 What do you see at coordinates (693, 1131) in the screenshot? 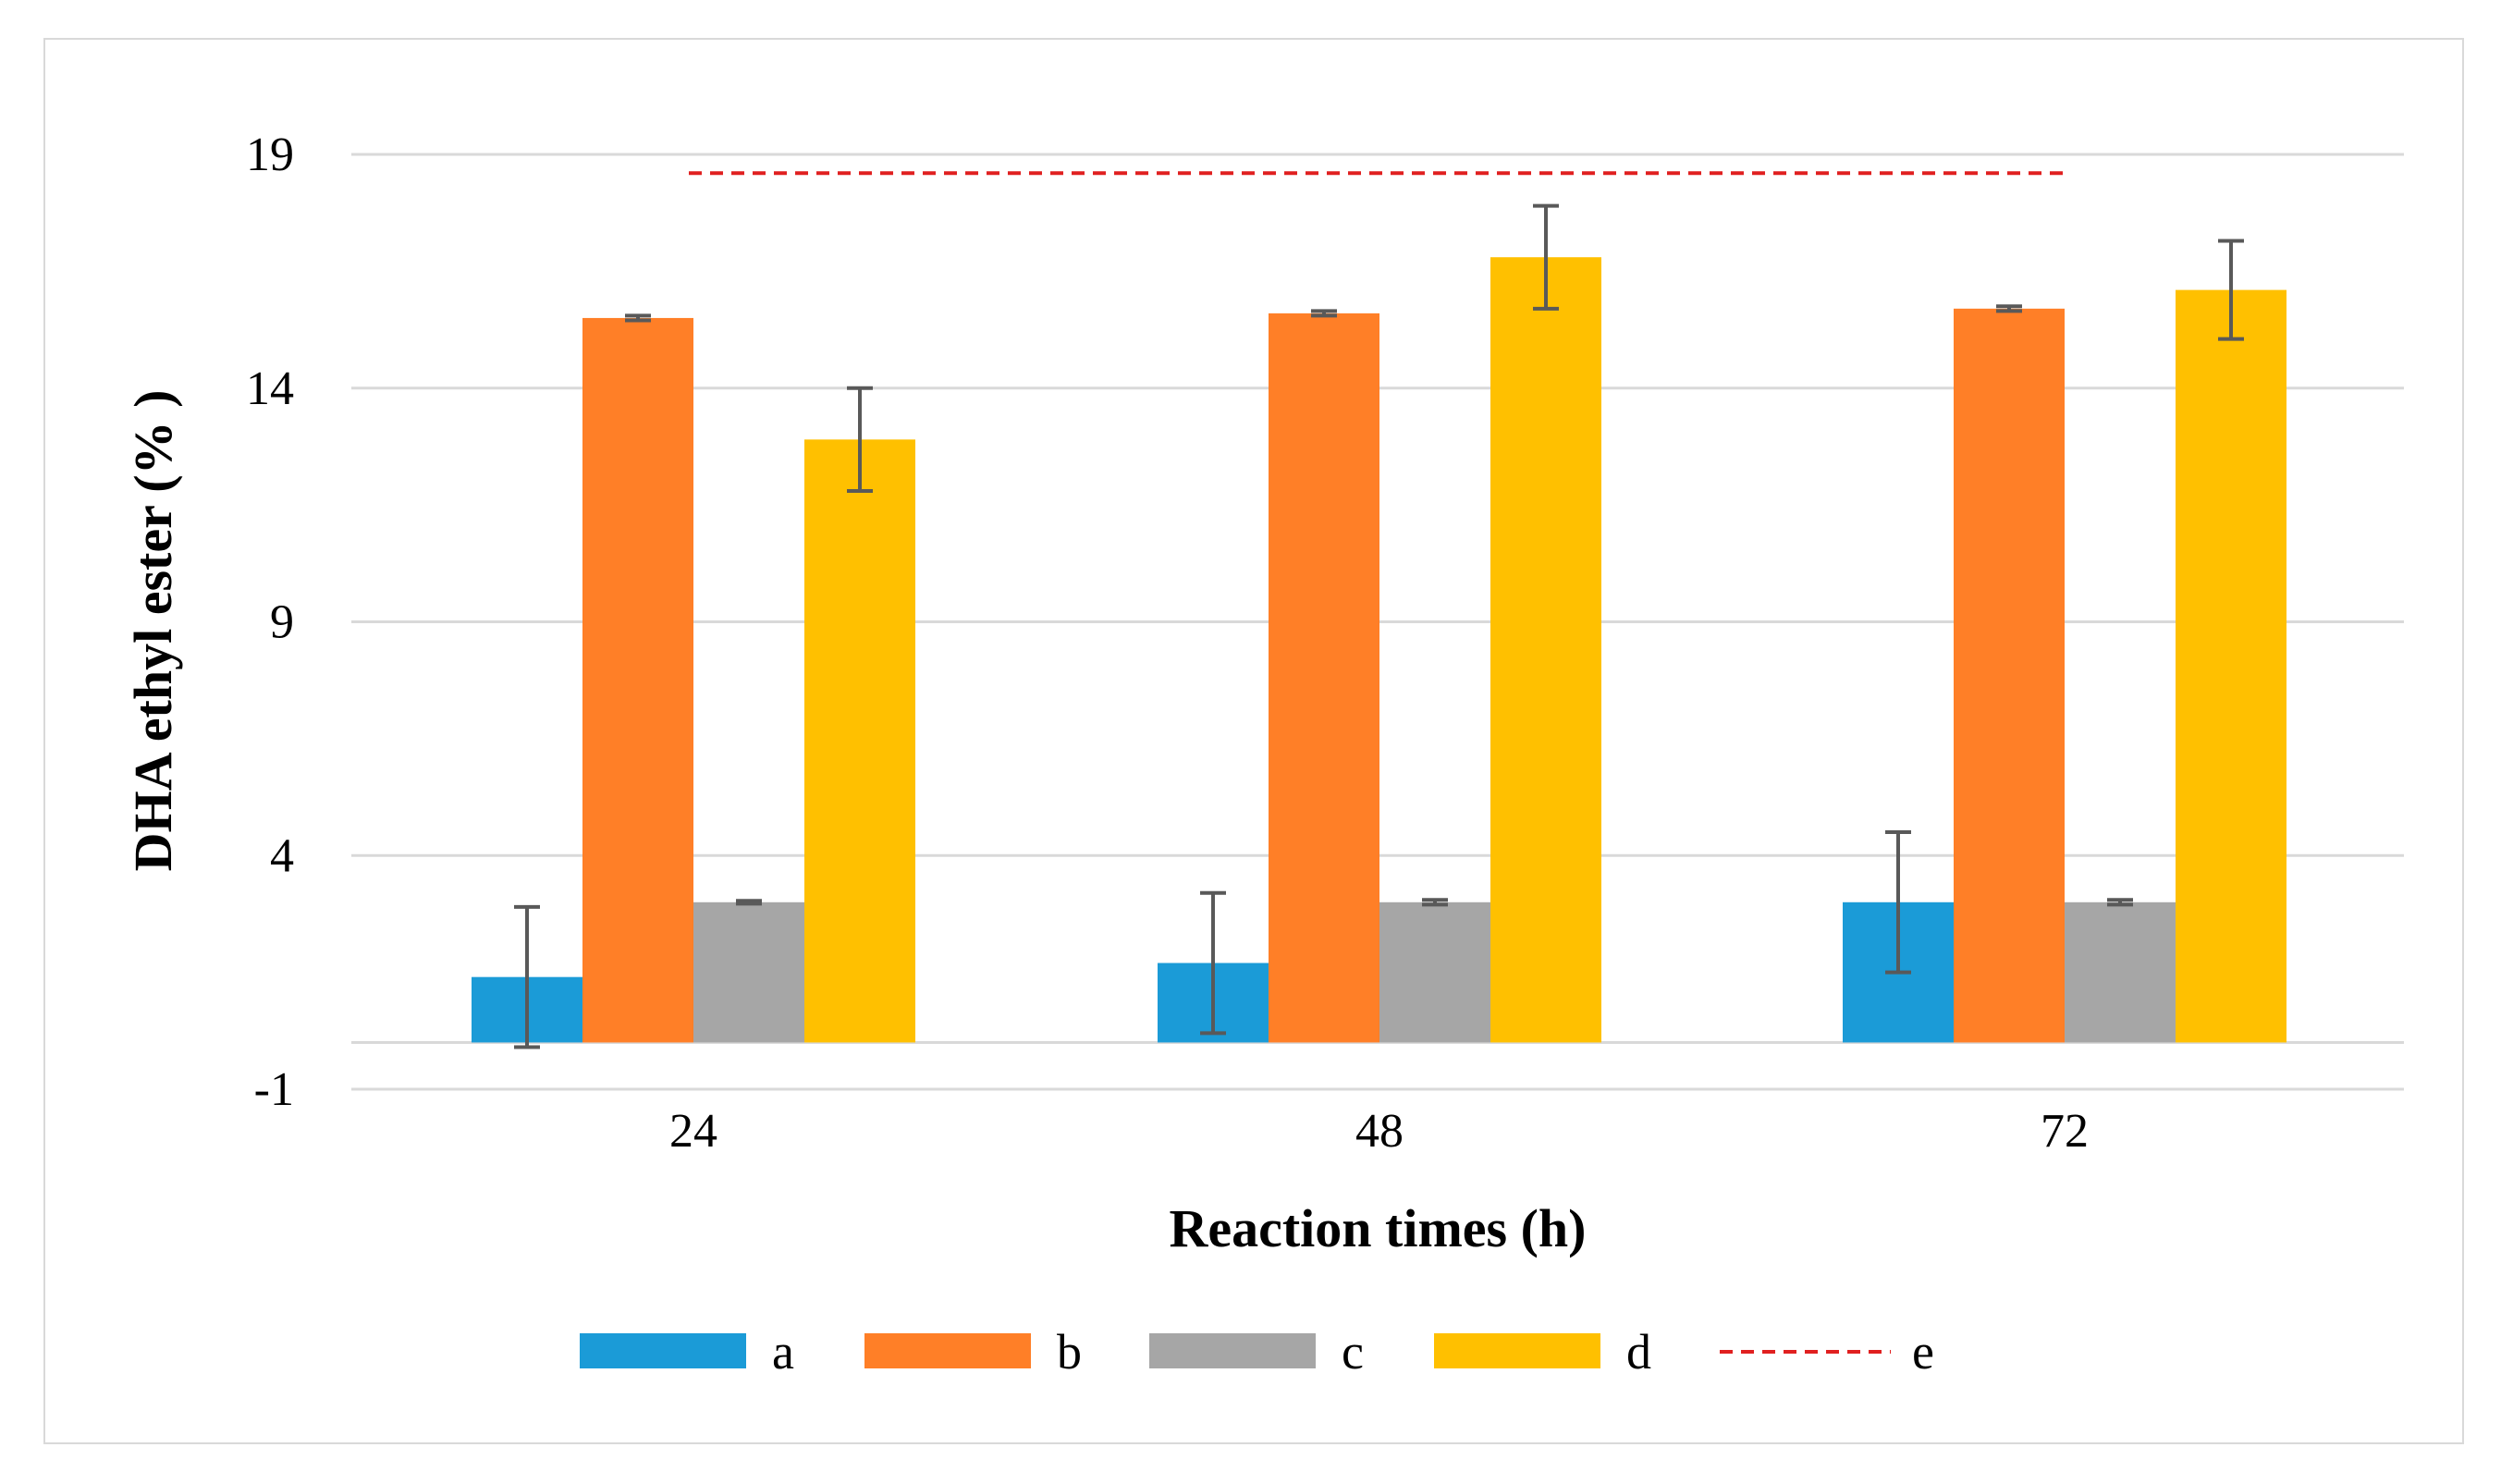
I see `x-tick-label: 24` at bounding box center [693, 1131].